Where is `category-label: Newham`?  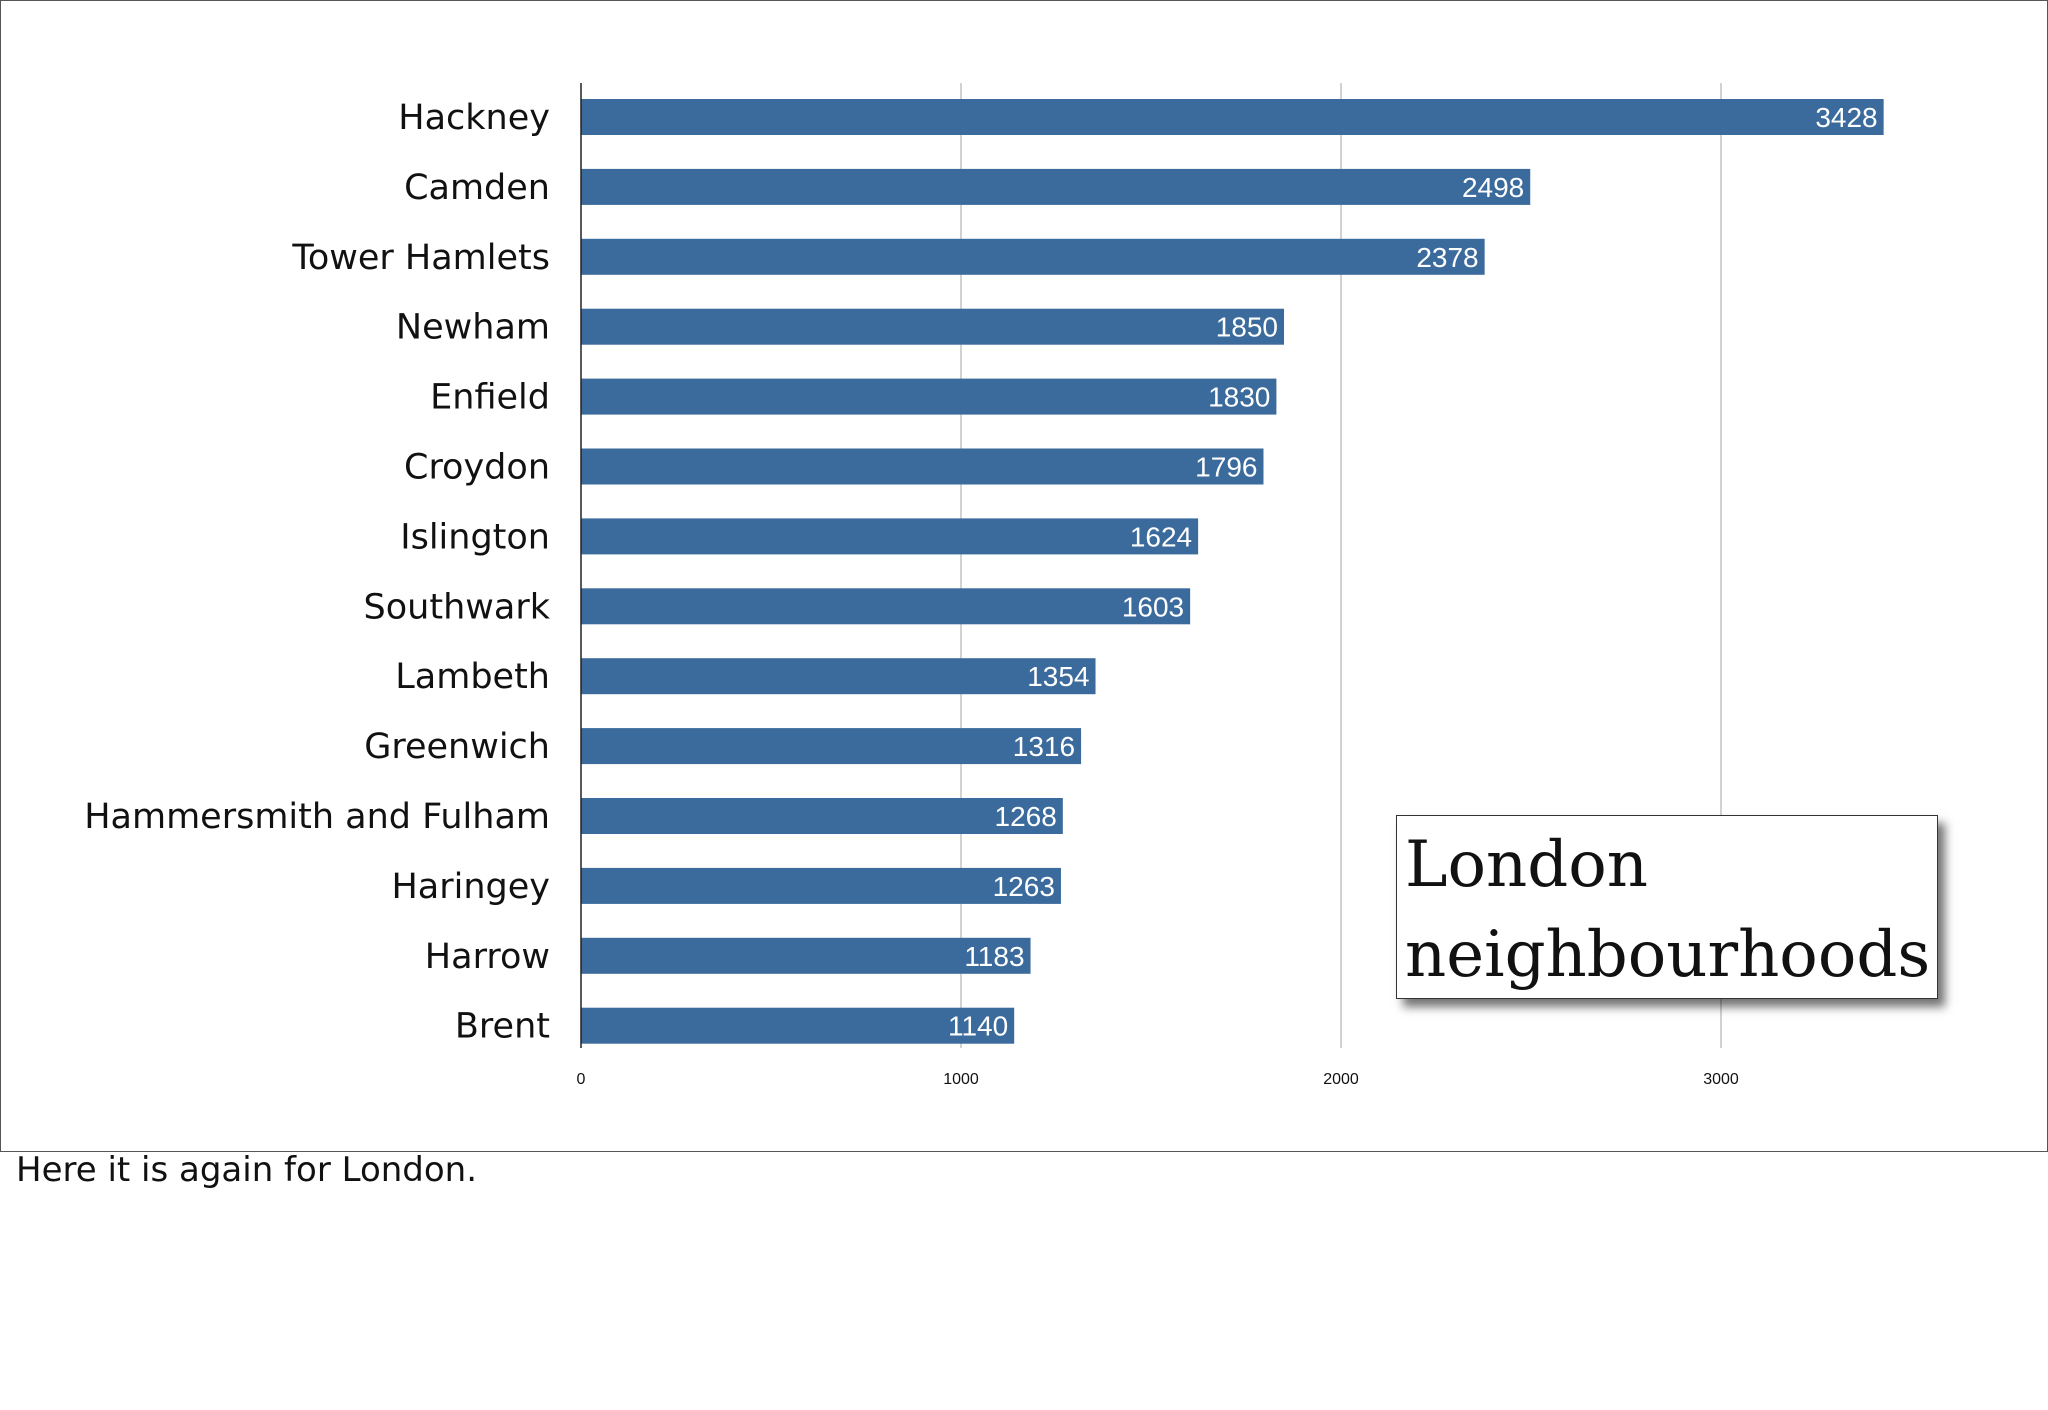 category-label: Newham is located at coordinates (473, 328).